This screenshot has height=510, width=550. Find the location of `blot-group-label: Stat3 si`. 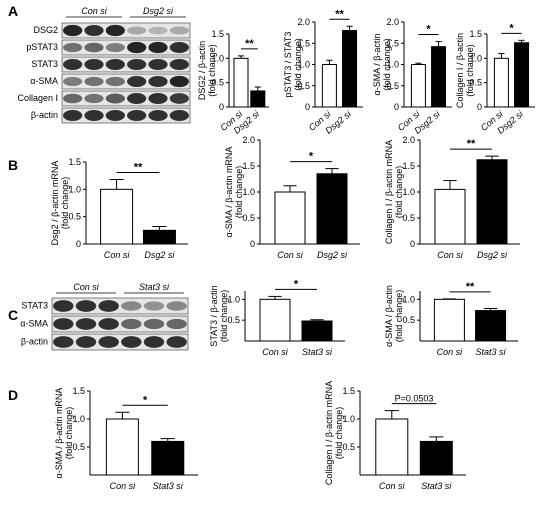

blot-group-label: Stat3 si is located at coordinates (154, 287).